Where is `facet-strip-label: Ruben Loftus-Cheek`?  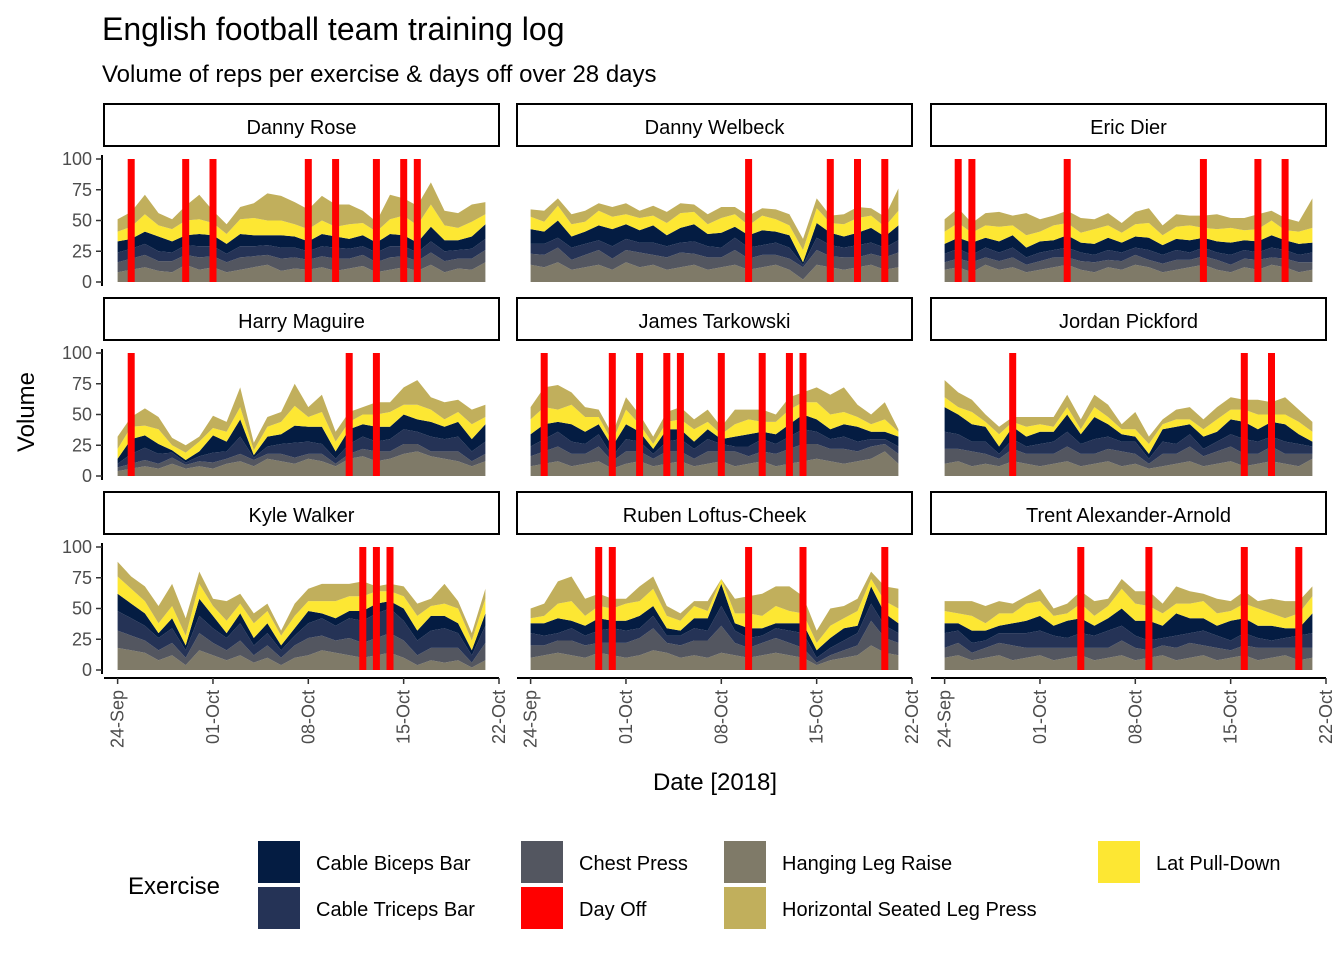 facet-strip-label: Ruben Loftus-Cheek is located at coordinates (715, 516).